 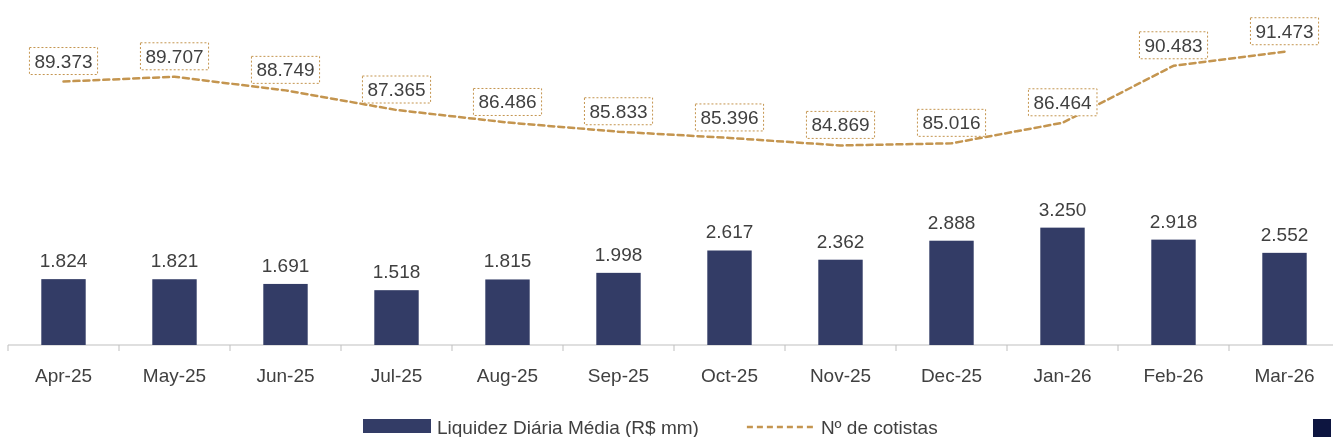 What do you see at coordinates (1284, 31) in the screenshot?
I see `data-label: 91.473` at bounding box center [1284, 31].